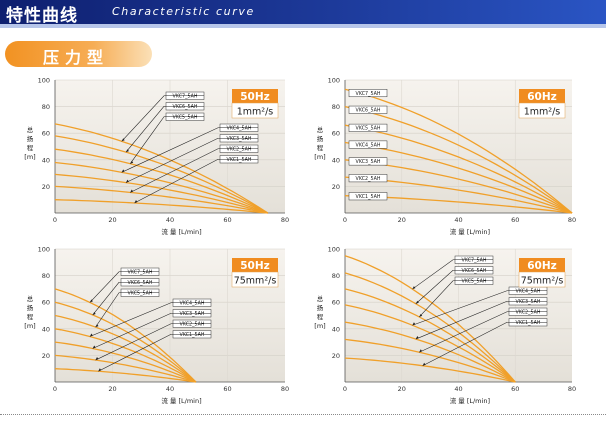 The image size is (606, 421). I want to click on y-tick-label: 80, so click(336, 276).